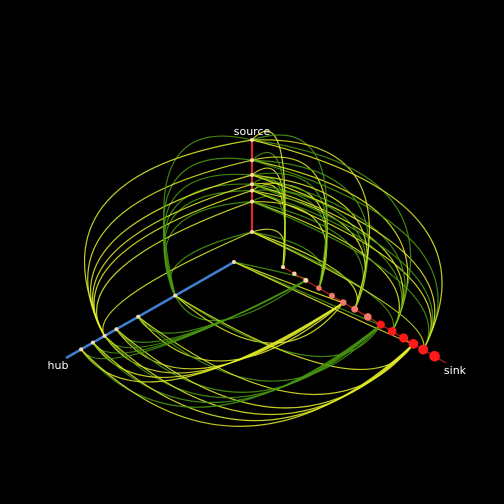 This screenshot has height=504, width=504. What do you see at coordinates (455, 370) in the screenshot?
I see `sink-axis-label: sink` at bounding box center [455, 370].